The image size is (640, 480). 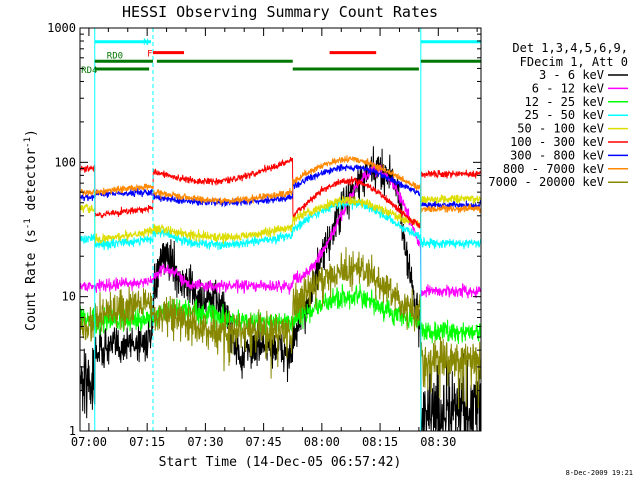 I want to click on y-axis-label-end: ), so click(x=31, y=133).